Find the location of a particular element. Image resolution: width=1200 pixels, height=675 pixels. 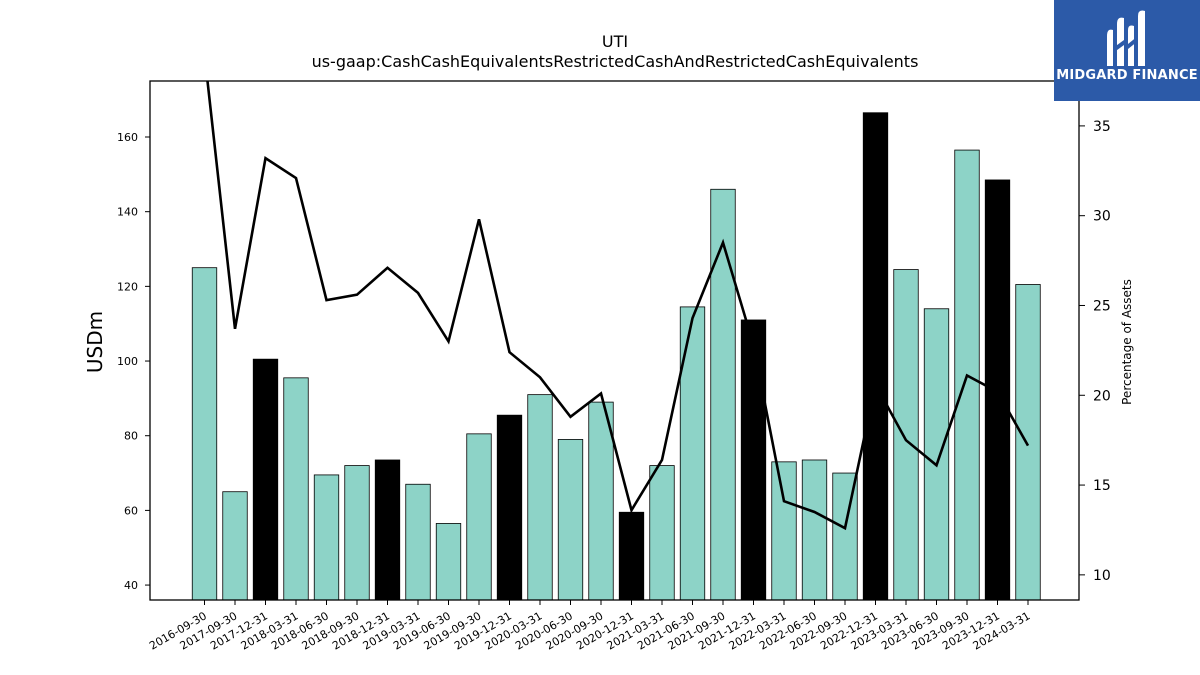

y-right-tick-label: 25 is located at coordinates (1102, 306).